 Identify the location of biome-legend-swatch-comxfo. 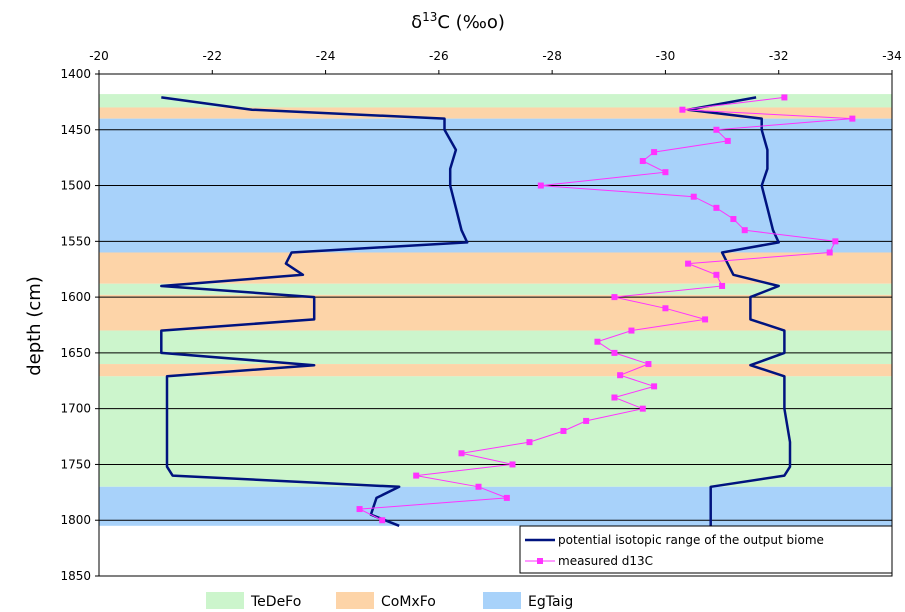
(355, 600).